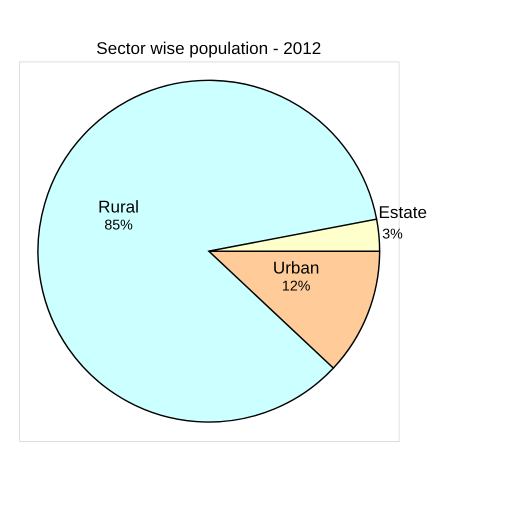 The image size is (522, 510). I want to click on data-label: 85%, so click(119, 226).